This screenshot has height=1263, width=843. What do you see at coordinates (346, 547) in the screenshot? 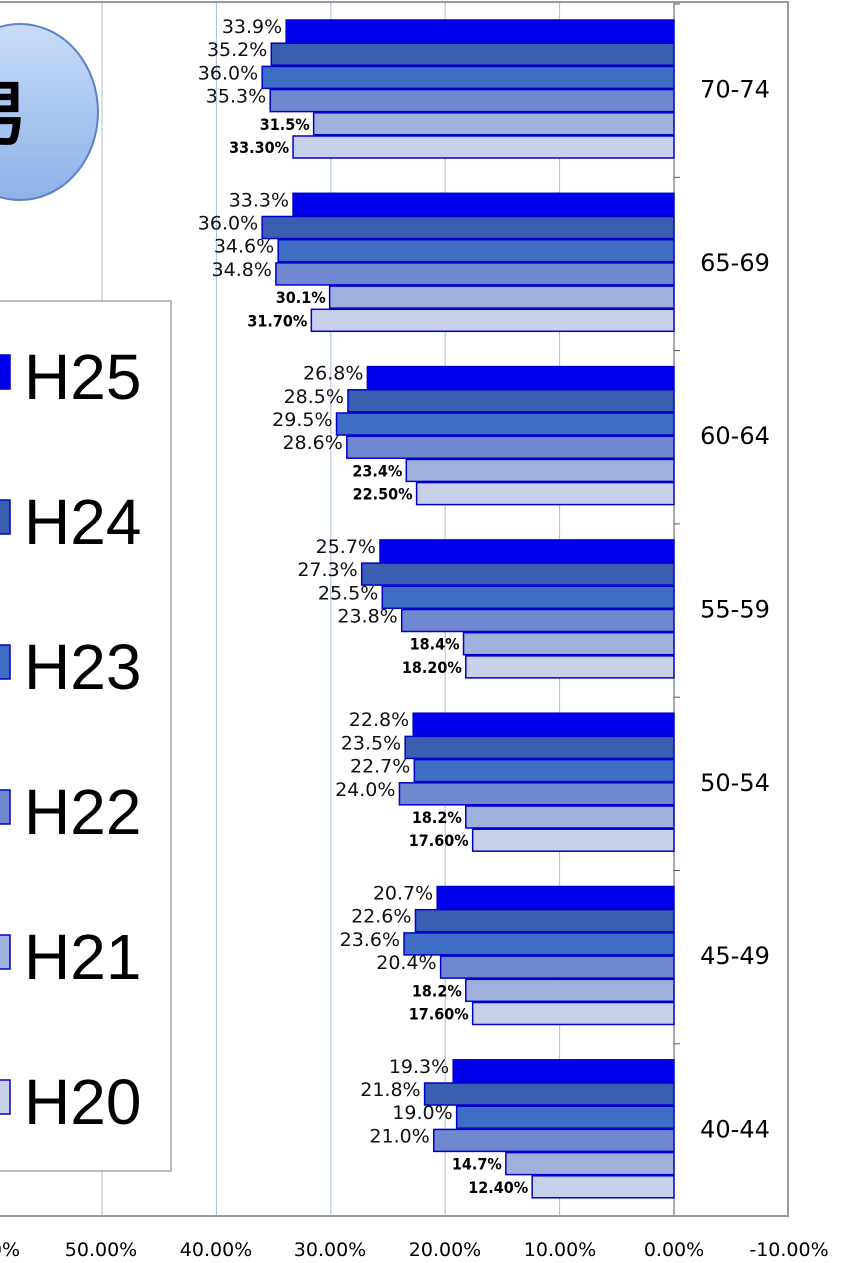
I see `data-label-h25-55-59: 25.7%` at bounding box center [346, 547].